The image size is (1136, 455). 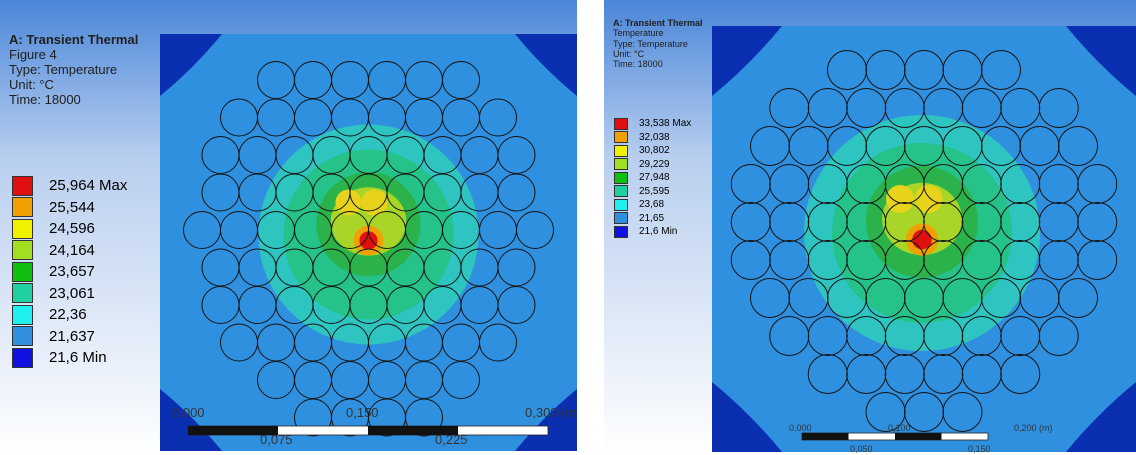 I want to click on legend-label: 24,164, so click(x=72, y=250).